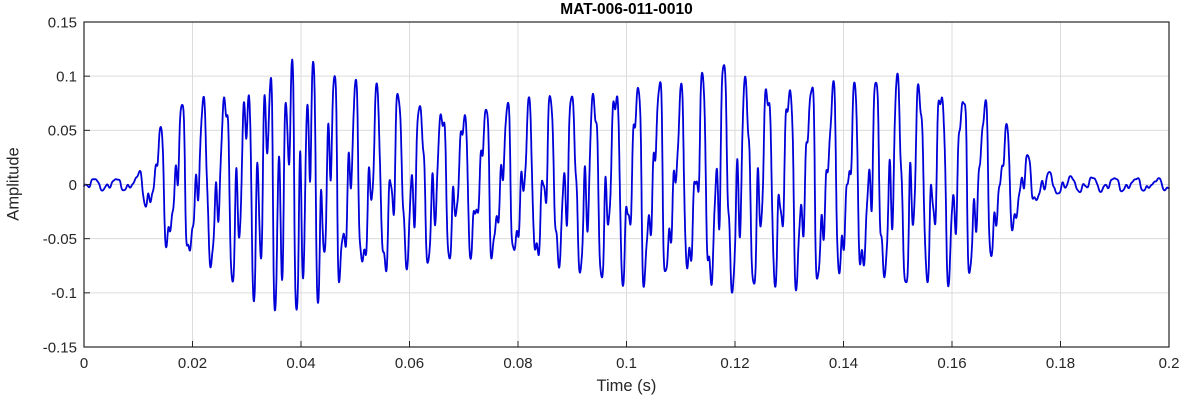 The width and height of the screenshot is (1188, 404). I want to click on x-tick-label: 0.14, so click(843, 363).